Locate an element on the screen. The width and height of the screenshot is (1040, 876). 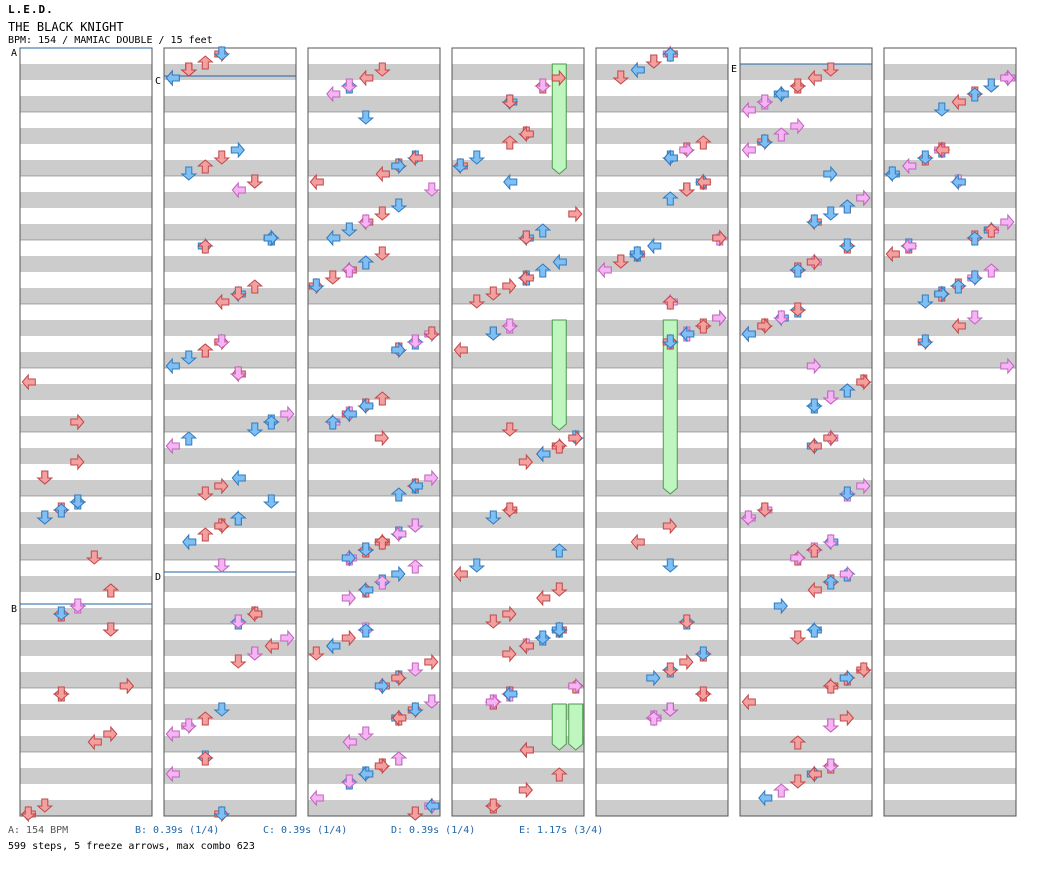
section-marker-label: A is located at coordinates (14, 53).